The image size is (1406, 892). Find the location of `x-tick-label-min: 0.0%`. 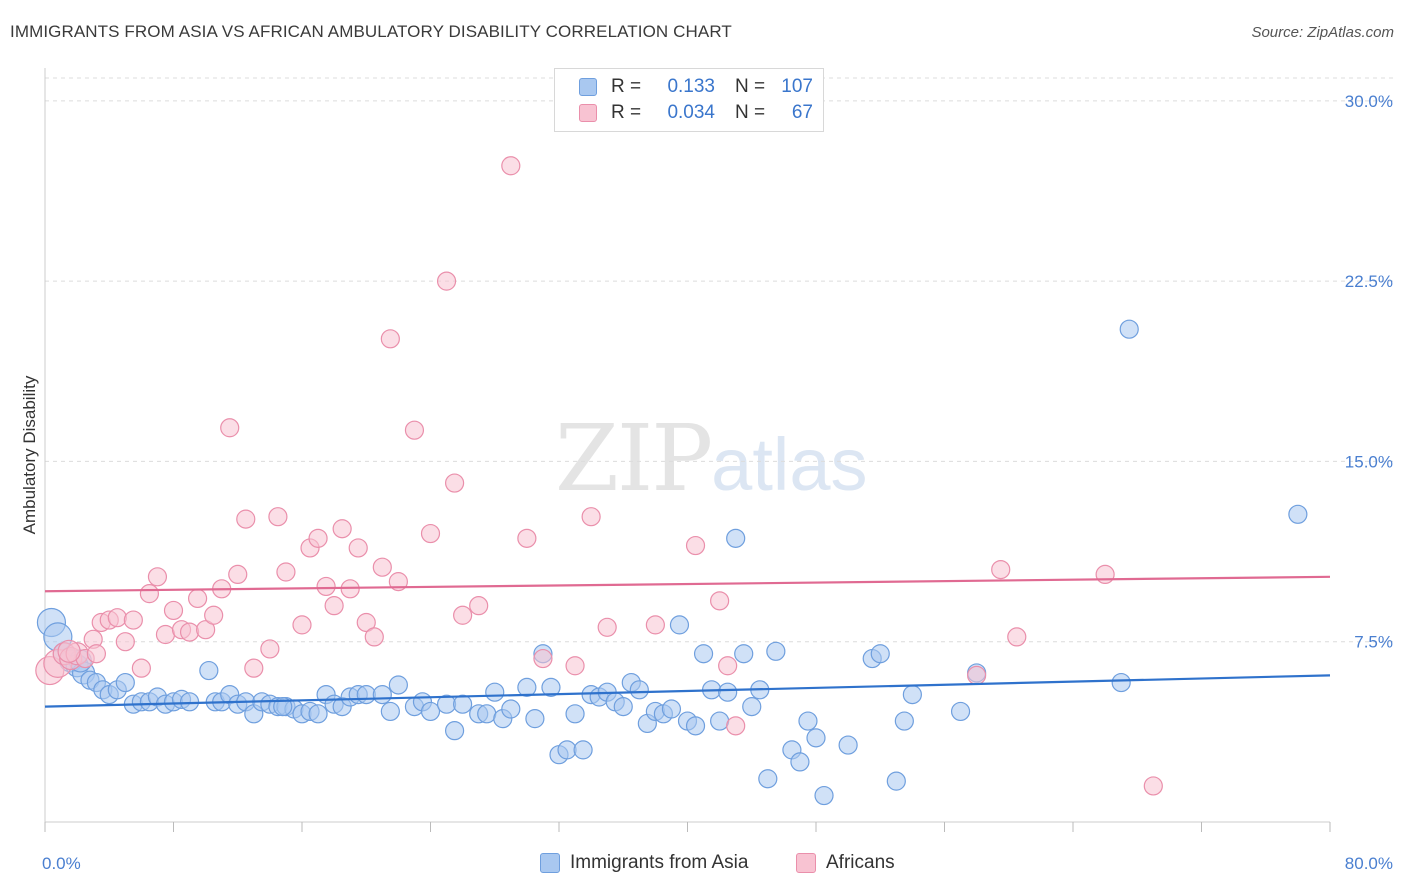

x-tick-label-min: 0.0% is located at coordinates (61, 863).